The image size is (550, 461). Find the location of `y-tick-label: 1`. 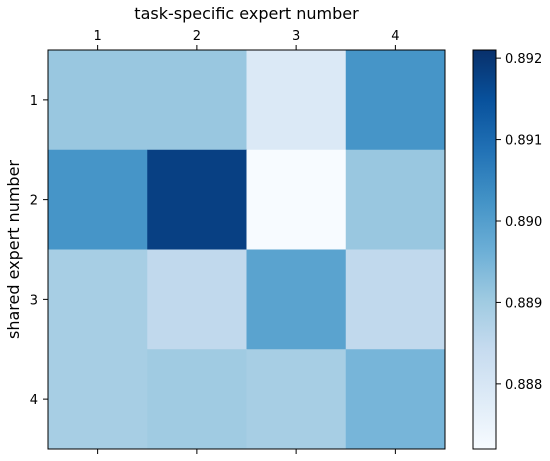

y-tick-label: 1 is located at coordinates (34, 101).